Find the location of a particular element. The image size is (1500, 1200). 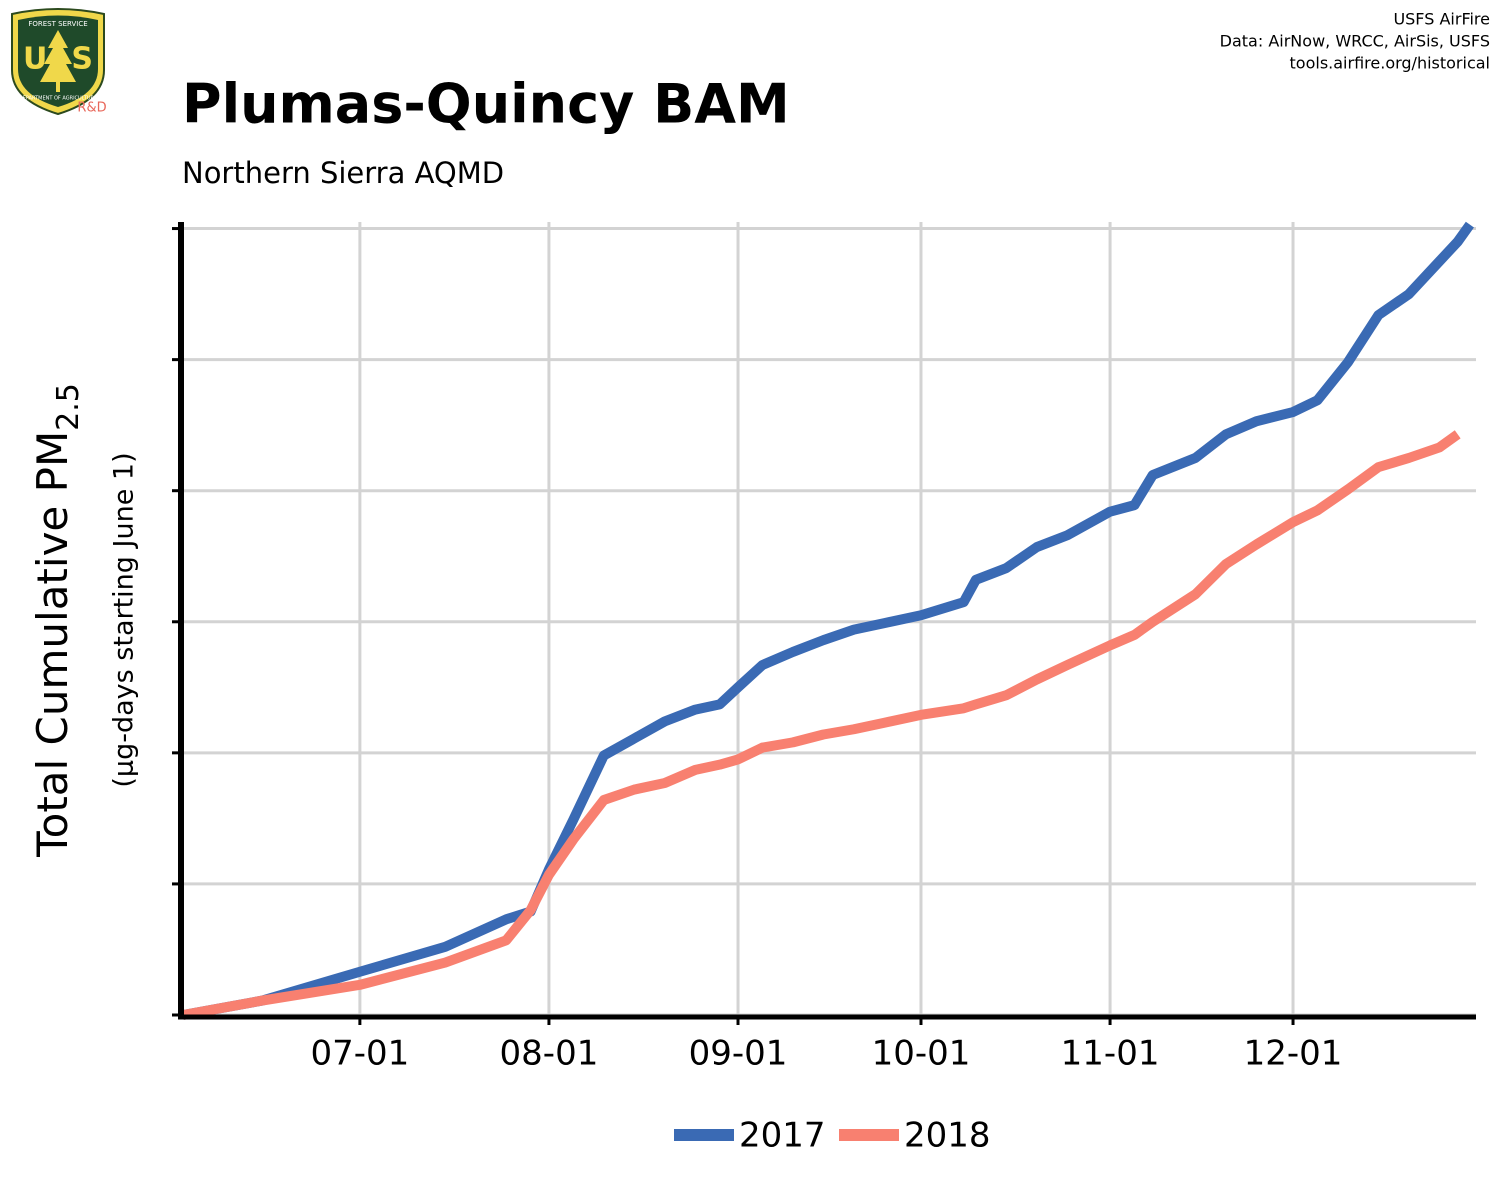

source-line: USFS AirFire is located at coordinates (1441, 19).